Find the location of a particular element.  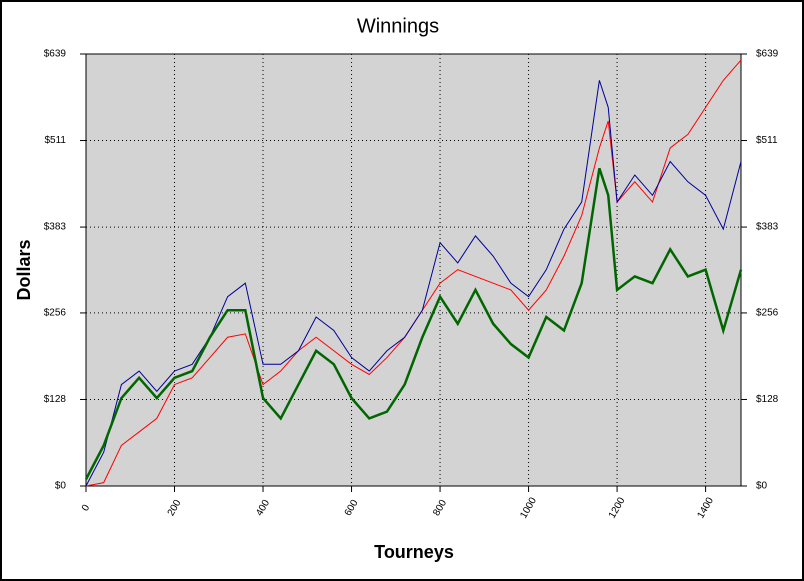

y-tick-label: $256 is located at coordinates (55, 313).